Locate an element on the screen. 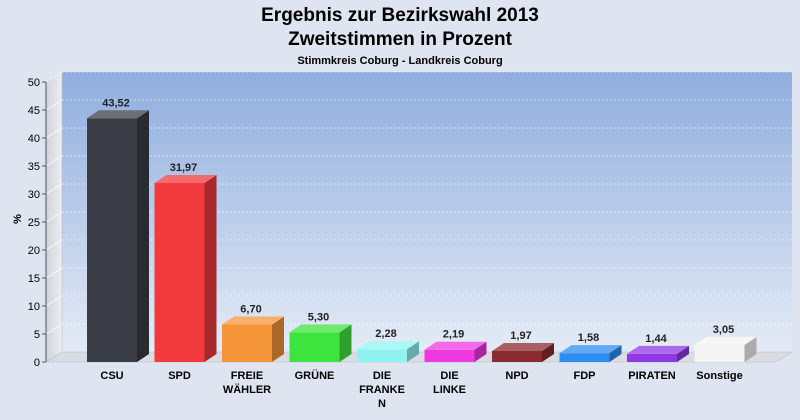 The width and height of the screenshot is (800, 420). category-label: PIRATEN is located at coordinates (652, 376).